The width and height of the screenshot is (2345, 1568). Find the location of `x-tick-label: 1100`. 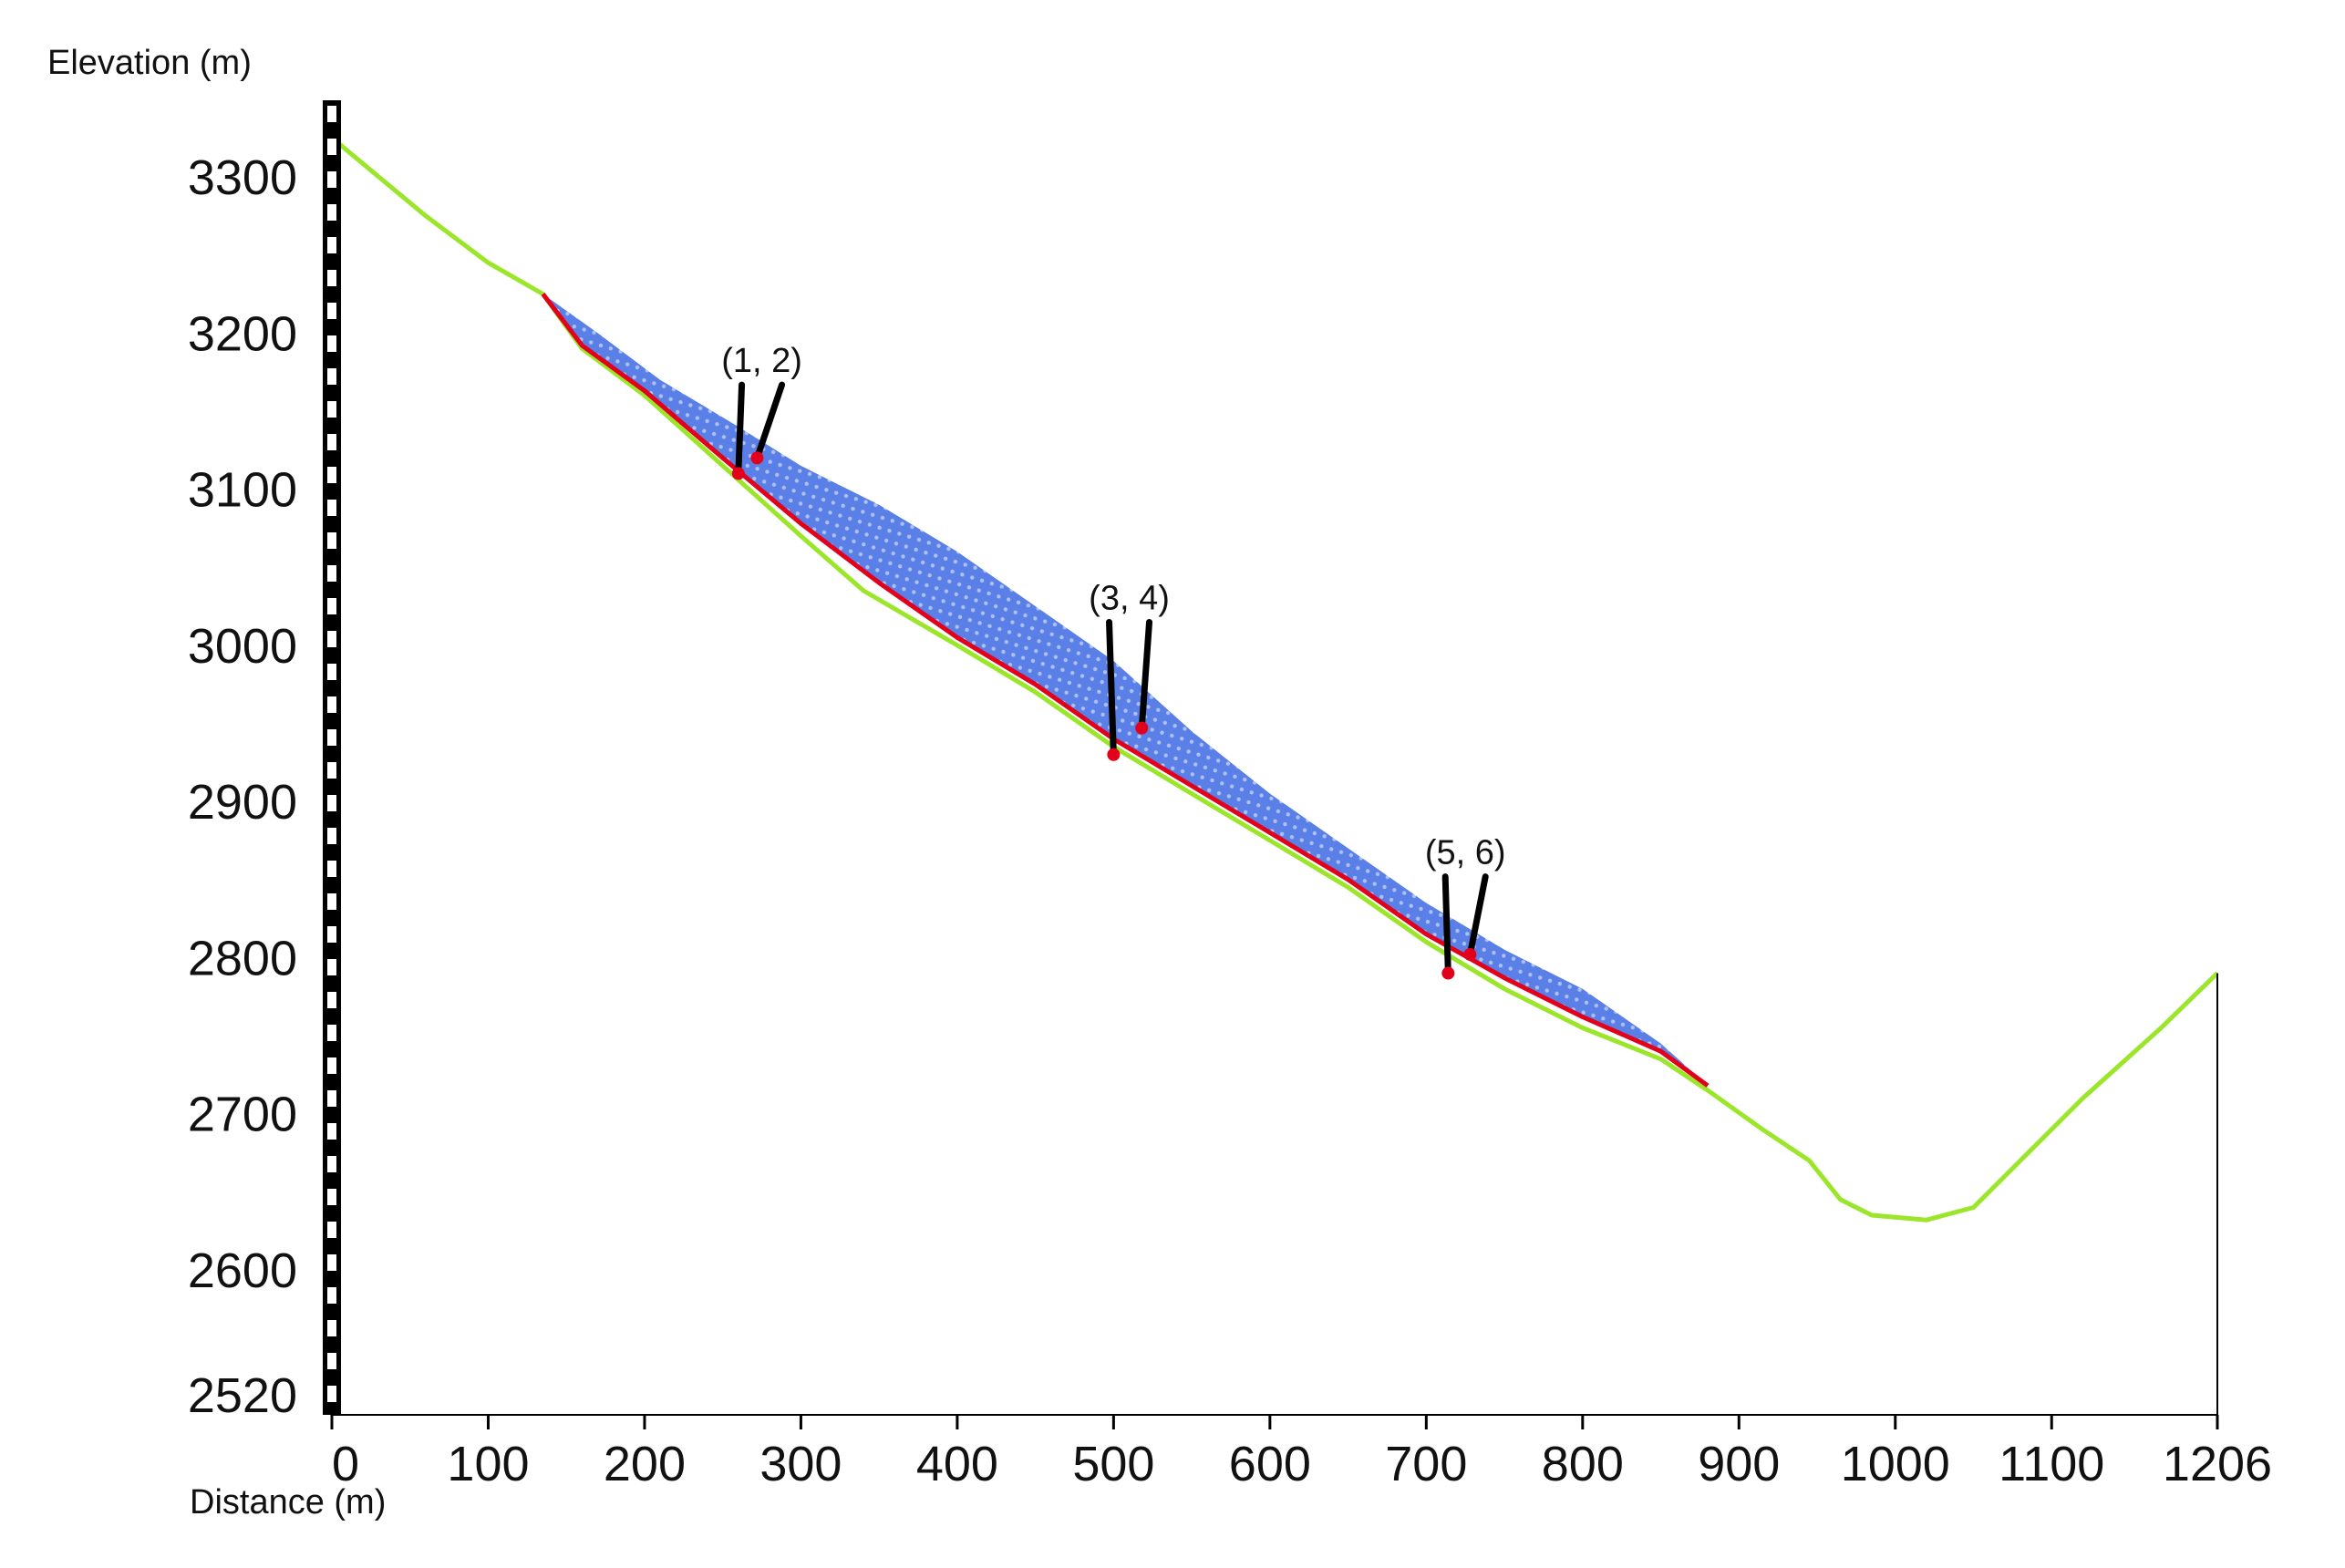

x-tick-label: 1100 is located at coordinates (2051, 1464).